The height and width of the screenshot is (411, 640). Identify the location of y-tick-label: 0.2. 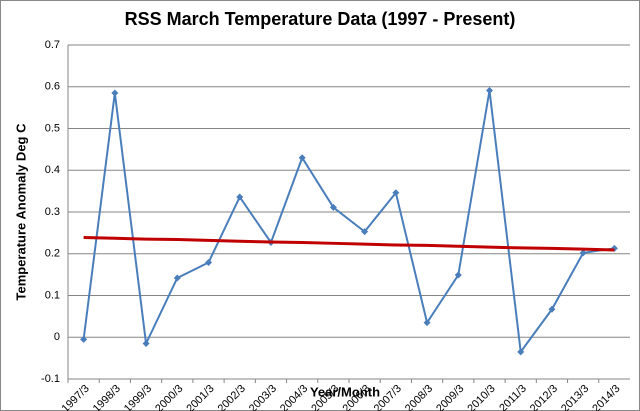
(52, 254).